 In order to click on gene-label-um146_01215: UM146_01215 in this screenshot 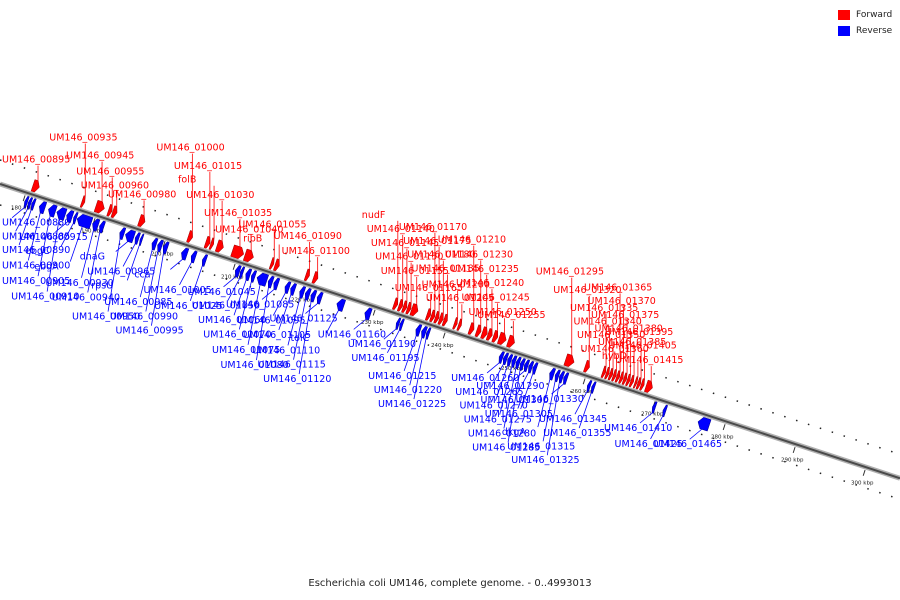, I will do `click(402, 376)`.